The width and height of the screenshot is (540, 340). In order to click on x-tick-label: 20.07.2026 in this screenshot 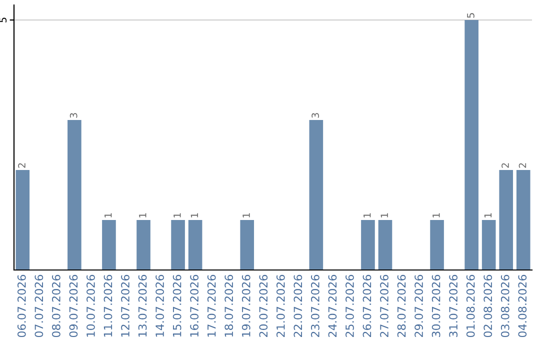, I will do `click(263, 305)`.